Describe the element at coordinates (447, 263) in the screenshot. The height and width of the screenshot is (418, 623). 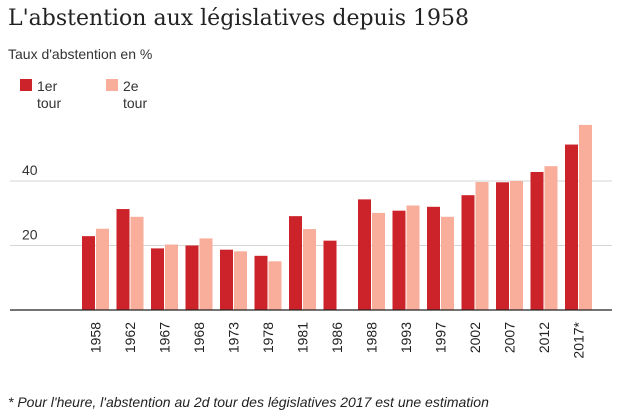
I see `bar-second-round-1997` at that location.